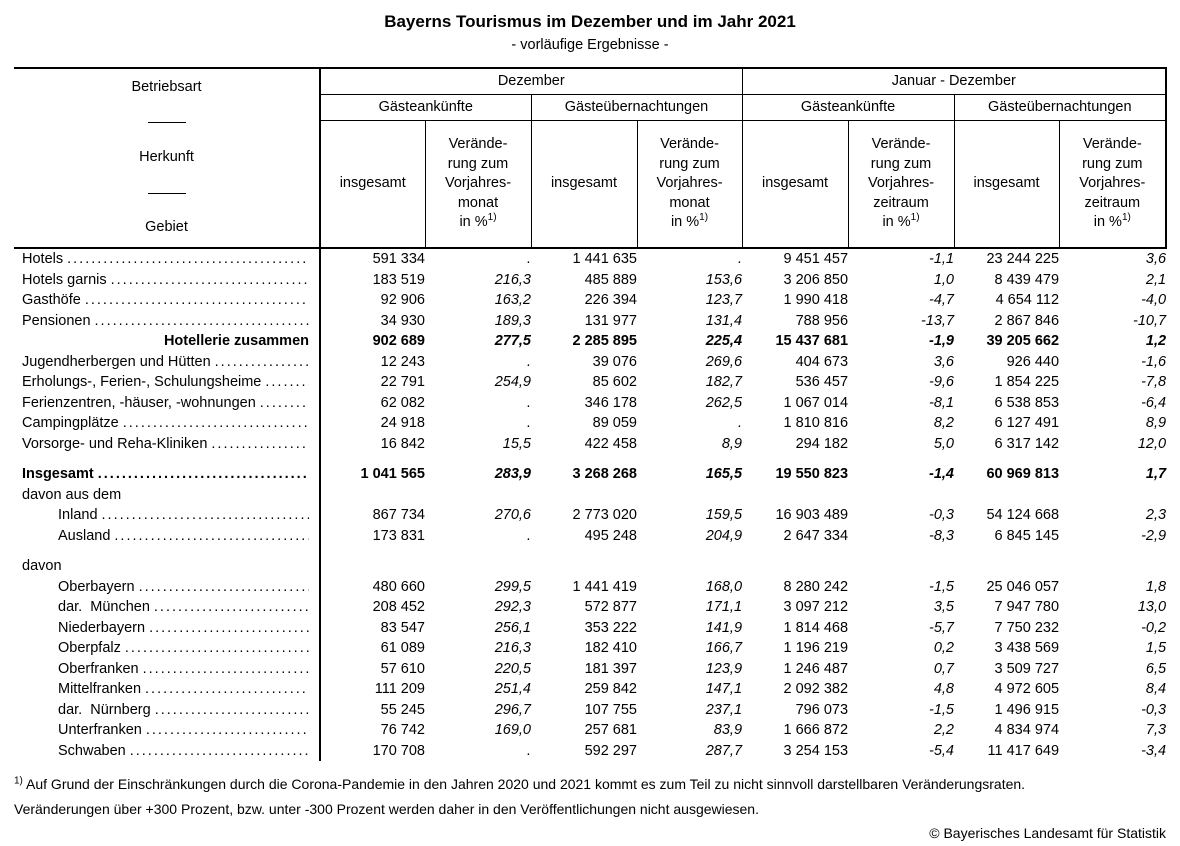 Image resolution: width=1180 pixels, height=846 pixels. What do you see at coordinates (1027, 535) in the screenshot?
I see `total-value-cell: 6 845 145` at bounding box center [1027, 535].